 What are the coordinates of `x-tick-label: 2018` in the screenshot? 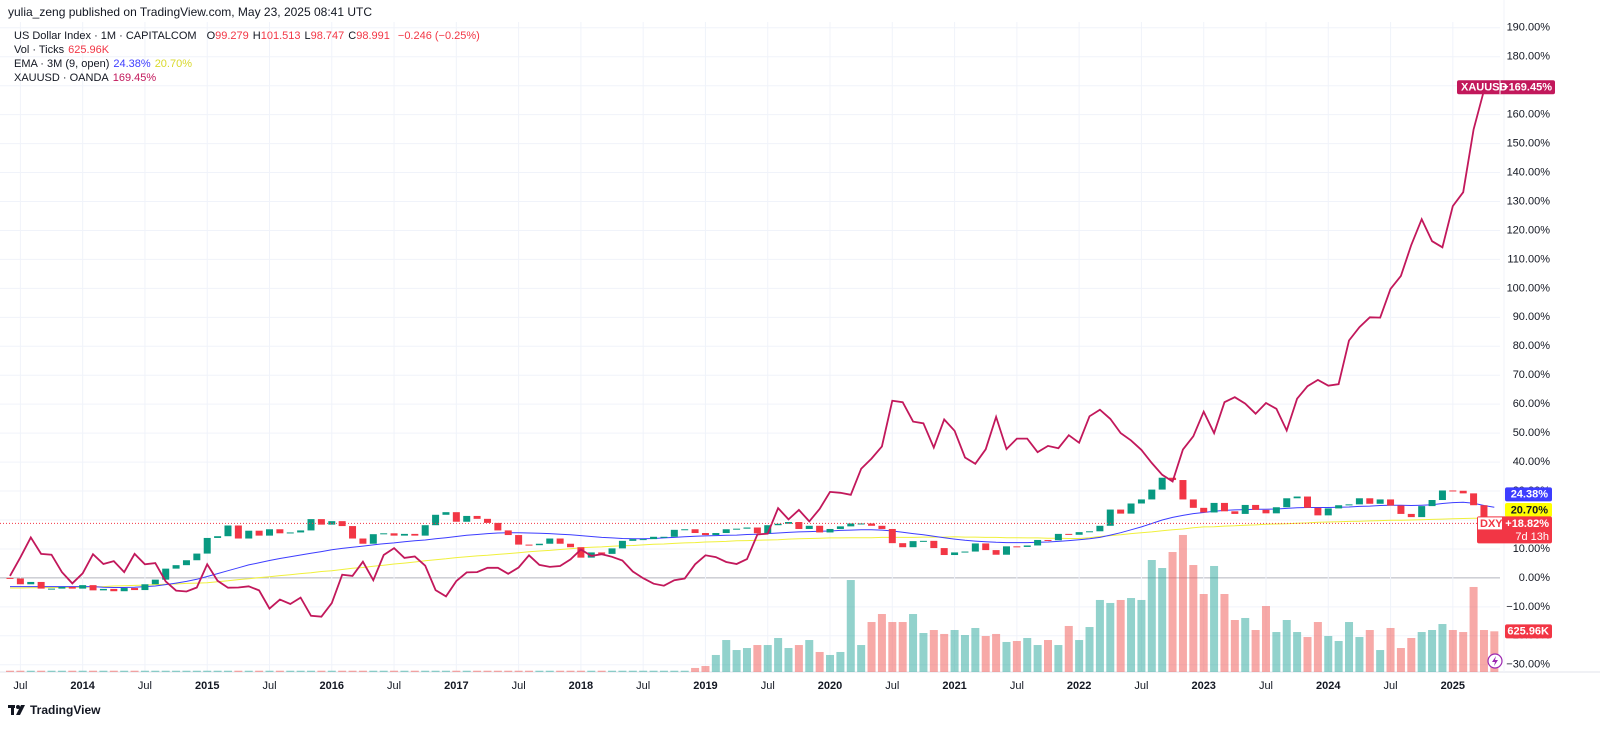 It's located at (581, 686).